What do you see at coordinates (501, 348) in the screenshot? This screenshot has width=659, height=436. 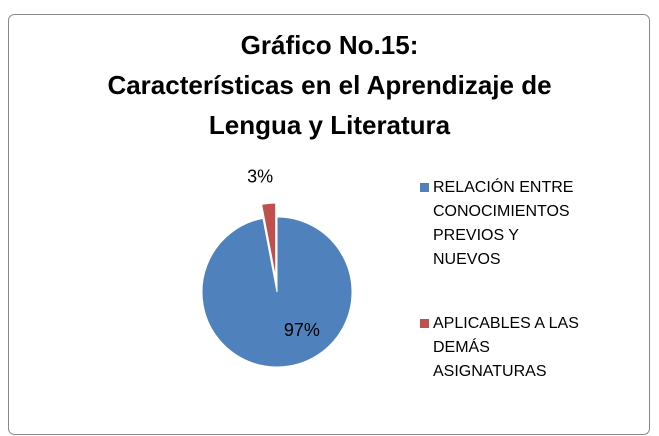 I see `legend-item: APLICABLES A LAS DEMÁS ASIGNATURAS` at bounding box center [501, 348].